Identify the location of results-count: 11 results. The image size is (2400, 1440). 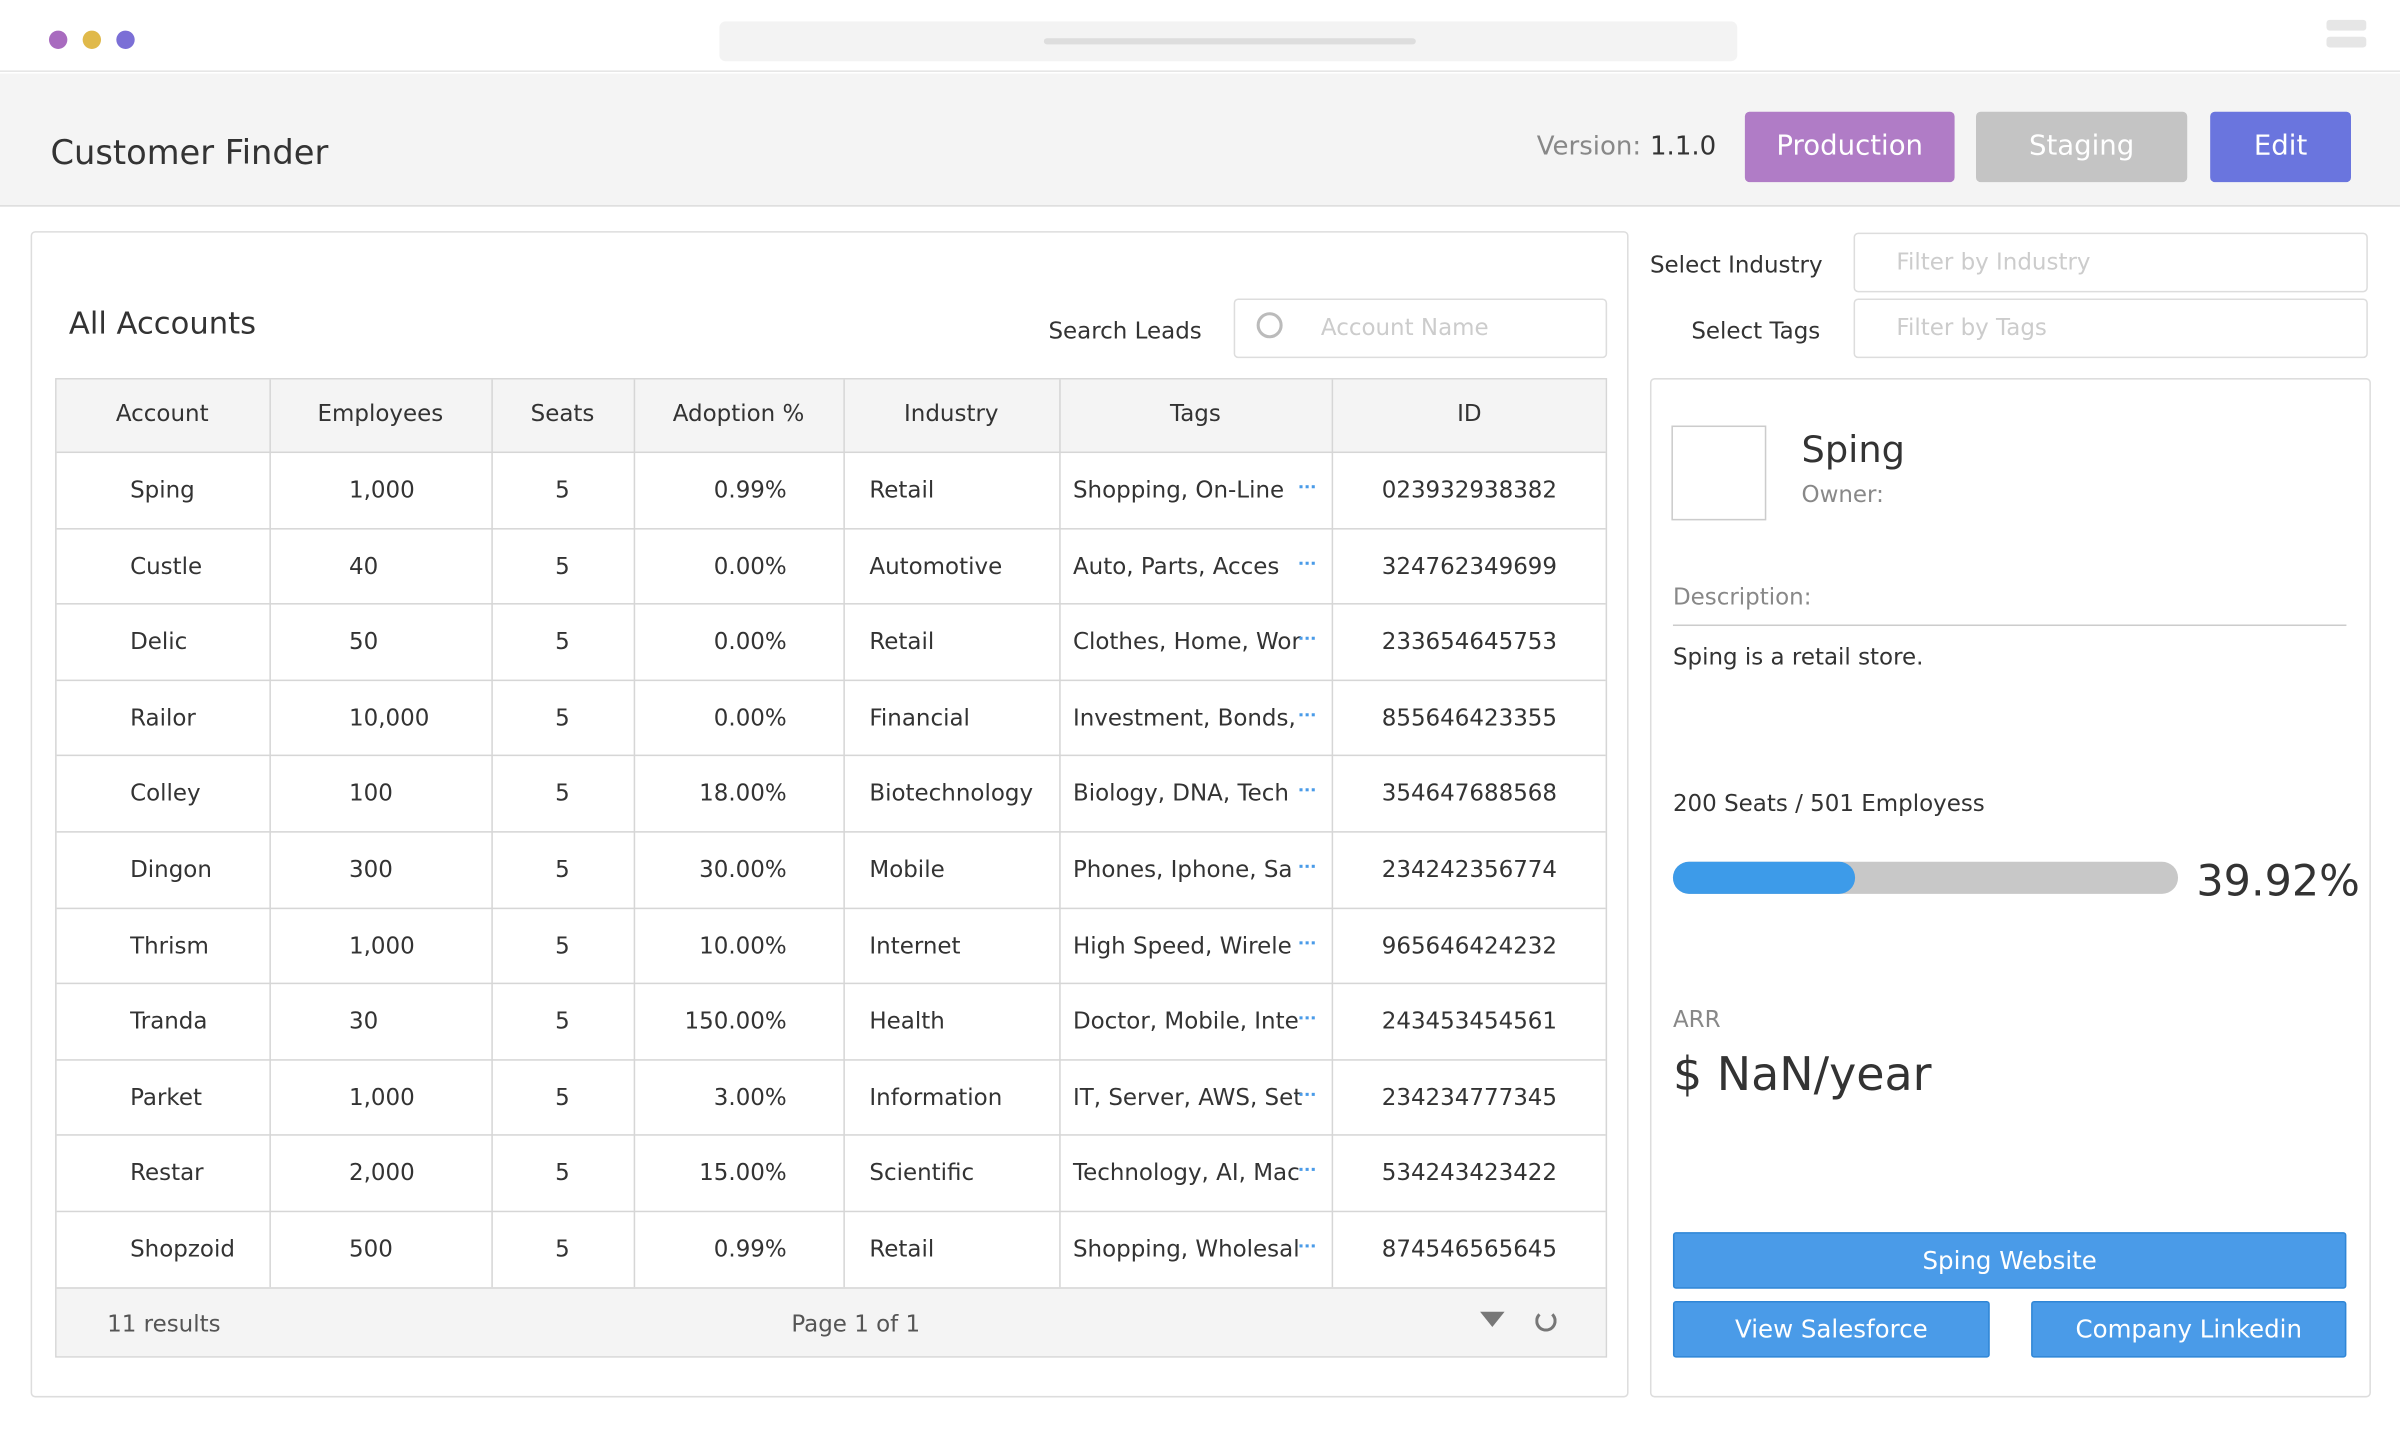
(164, 1324).